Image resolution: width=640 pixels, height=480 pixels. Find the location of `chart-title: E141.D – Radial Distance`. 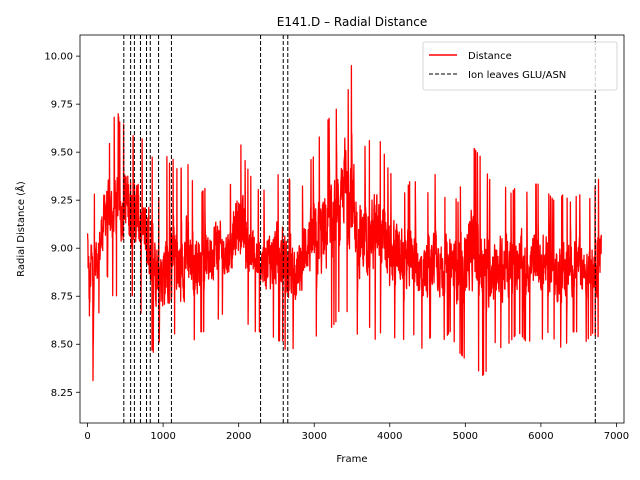

chart-title: E141.D – Radial Distance is located at coordinates (352, 22).